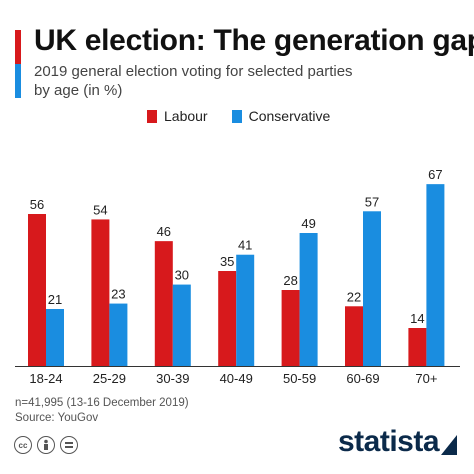 This screenshot has width=474, height=474. What do you see at coordinates (37, 204) in the screenshot?
I see `data-label-labour-18-24: 56` at bounding box center [37, 204].